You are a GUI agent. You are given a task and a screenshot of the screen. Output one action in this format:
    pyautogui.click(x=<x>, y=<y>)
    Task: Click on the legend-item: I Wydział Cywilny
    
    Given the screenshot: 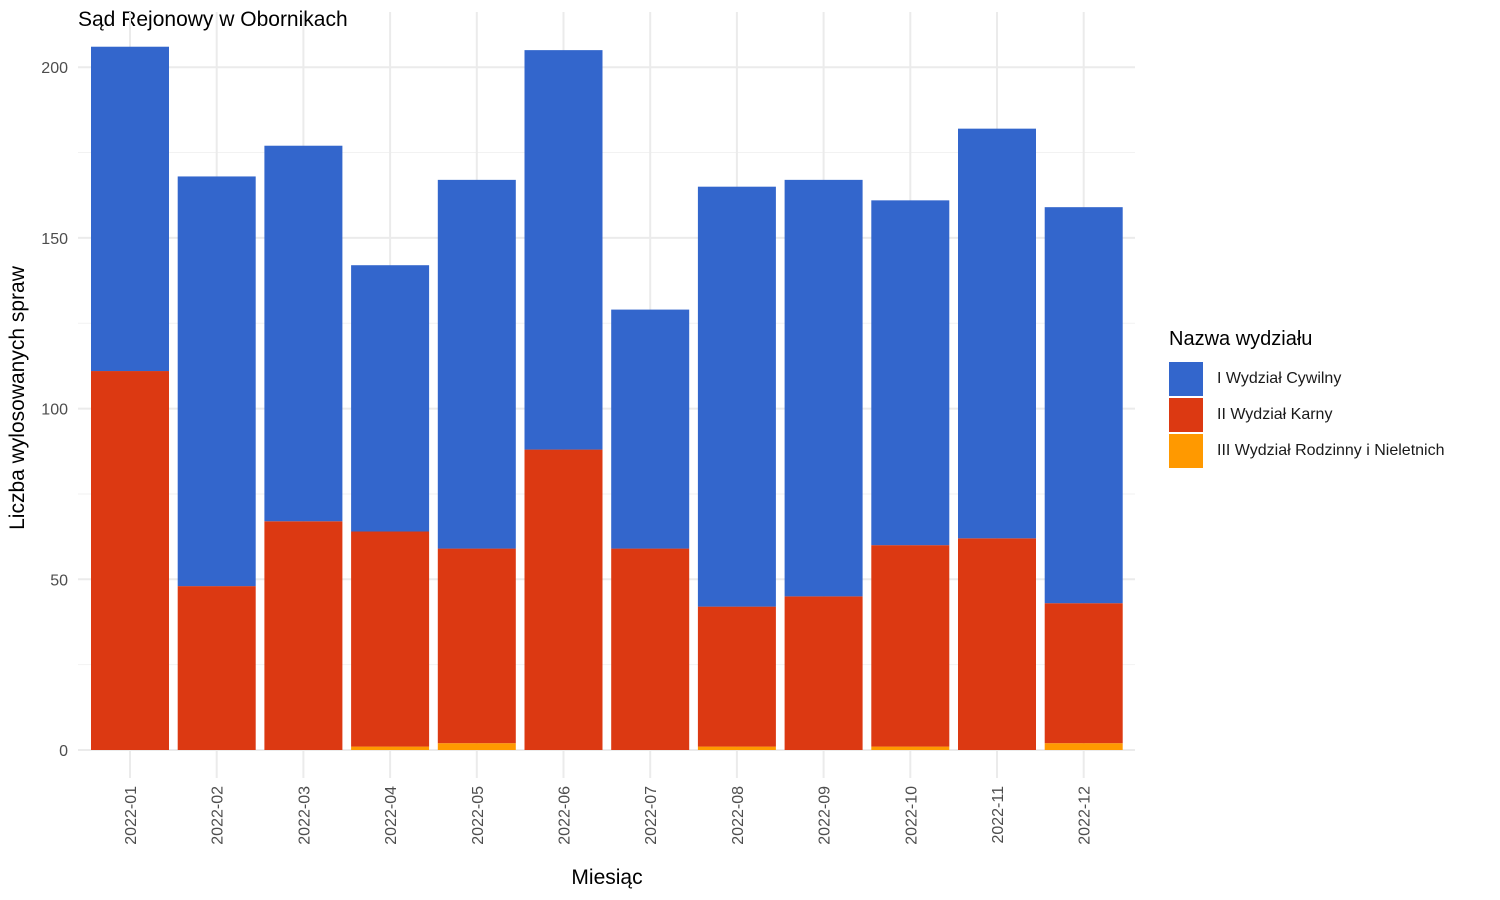 What is the action you would take?
    pyautogui.click(x=1307, y=379)
    